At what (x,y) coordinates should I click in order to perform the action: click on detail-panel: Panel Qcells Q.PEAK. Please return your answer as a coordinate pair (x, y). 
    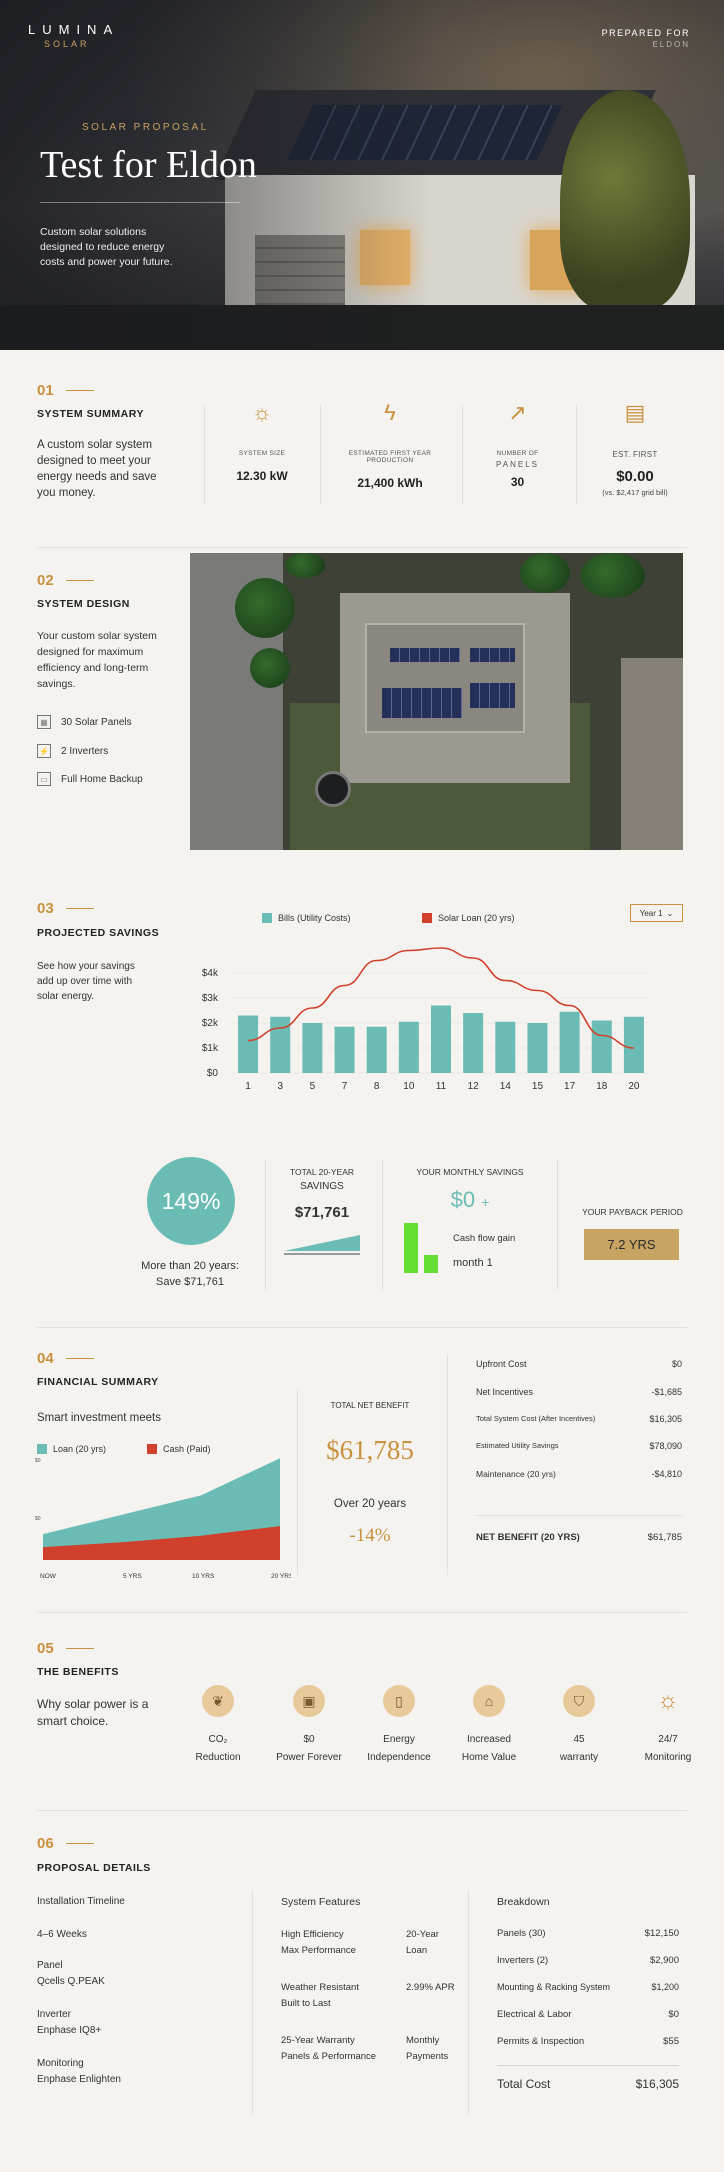
    Looking at the image, I should click on (71, 1973).